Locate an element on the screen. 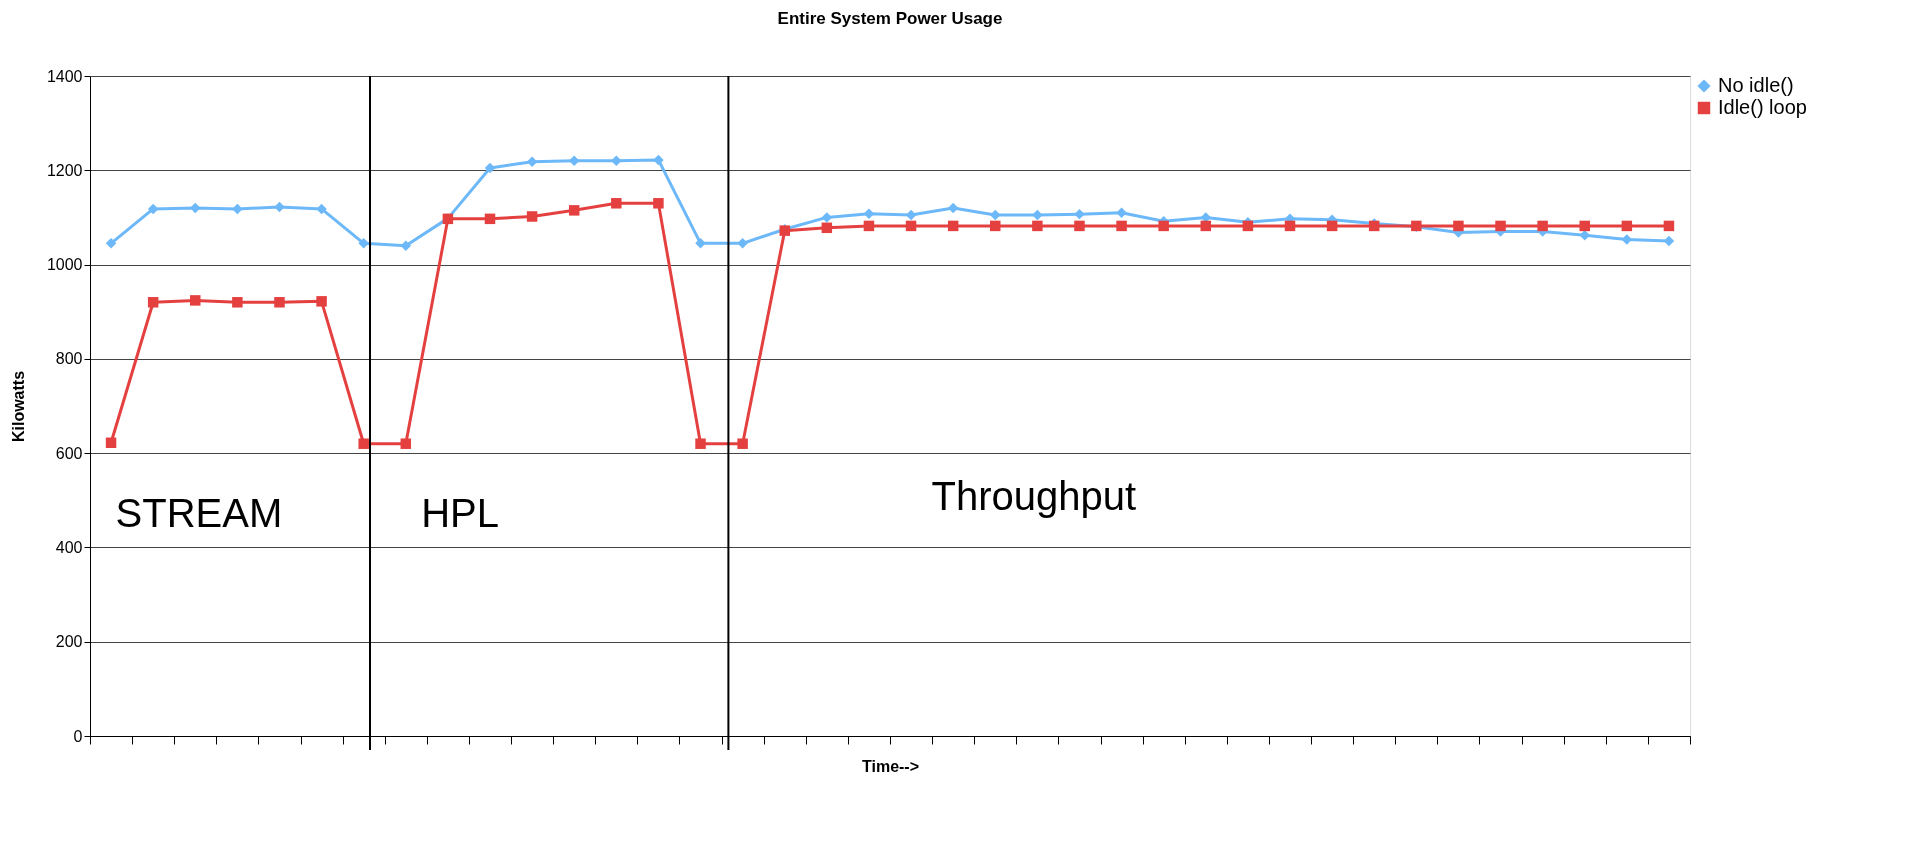 The height and width of the screenshot is (847, 1929). chart-title: Entire System Power Usage is located at coordinates (890, 18).